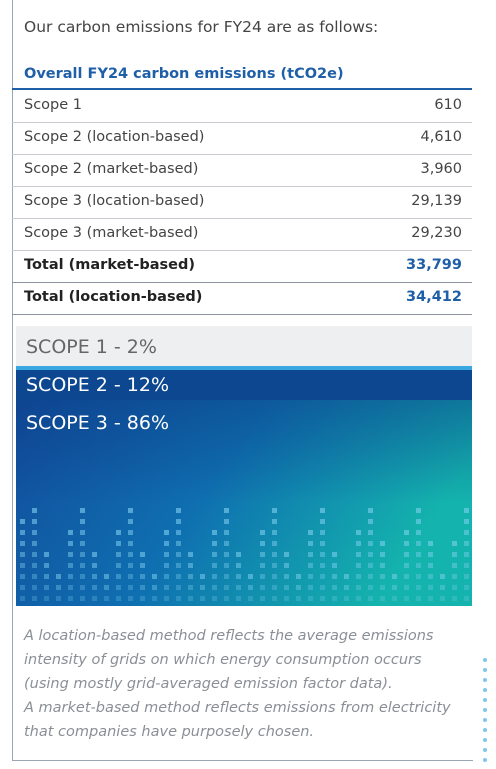  Describe the element at coordinates (242, 89) in the screenshot. I see `title-rule` at that location.